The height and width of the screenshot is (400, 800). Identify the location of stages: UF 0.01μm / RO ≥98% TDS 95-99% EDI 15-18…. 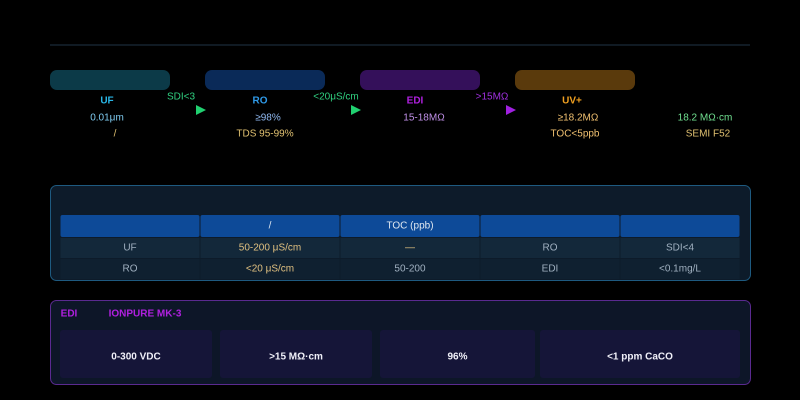
(342, 105).